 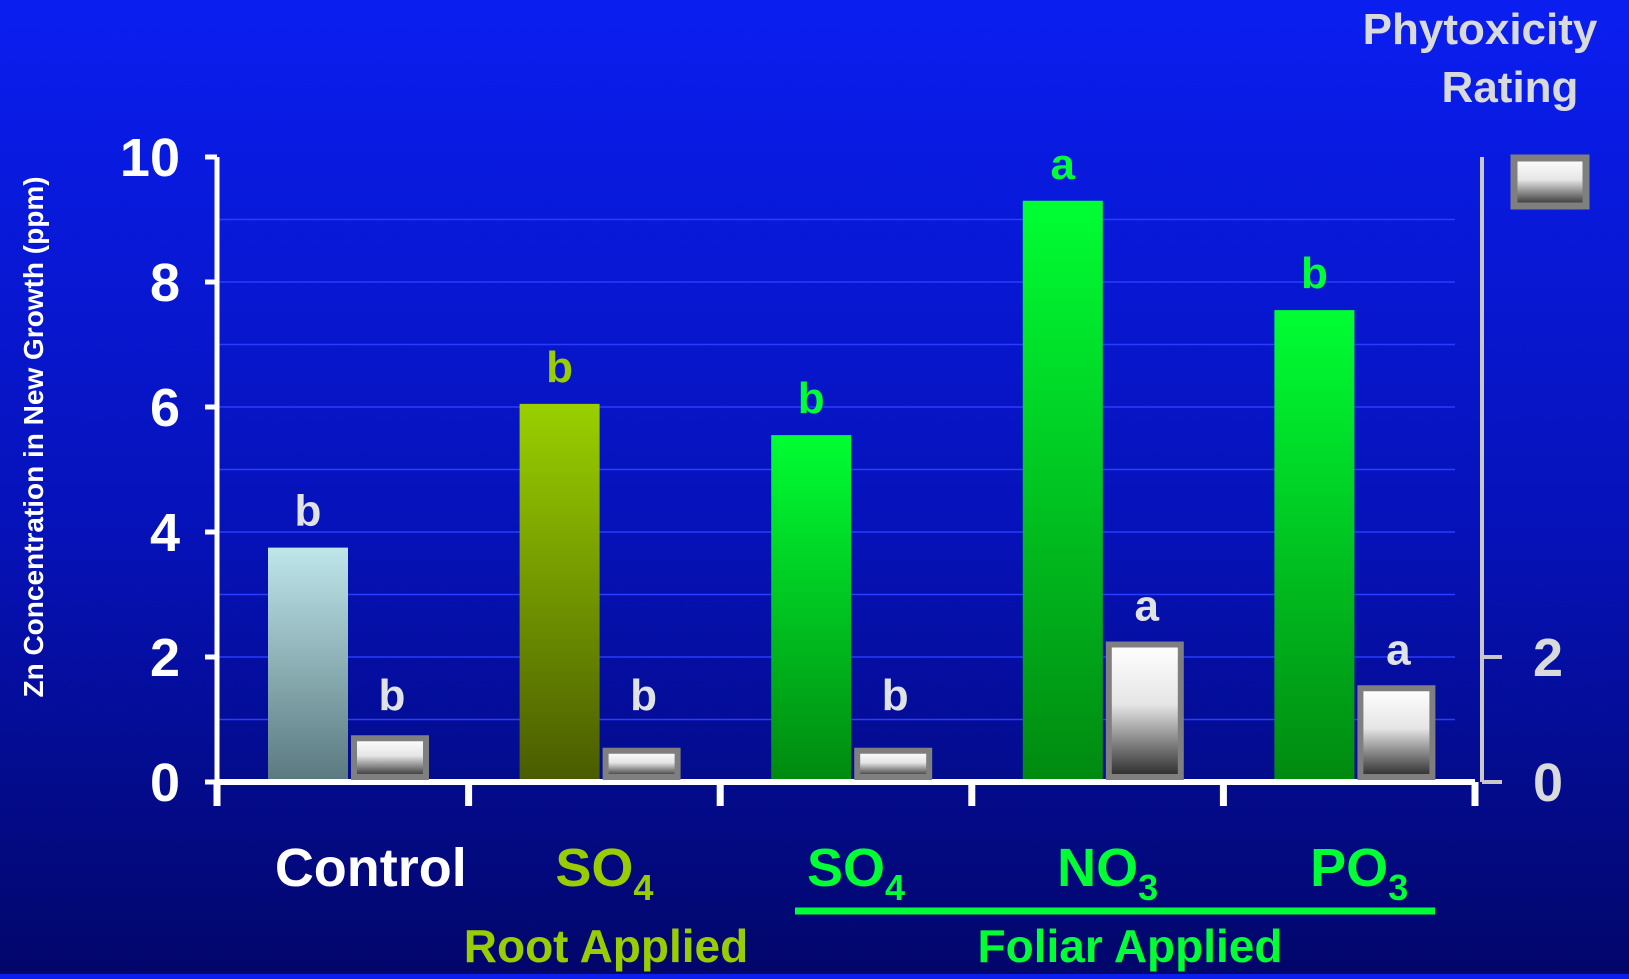 I want to click on y-tick-label: 10, so click(x=150, y=158).